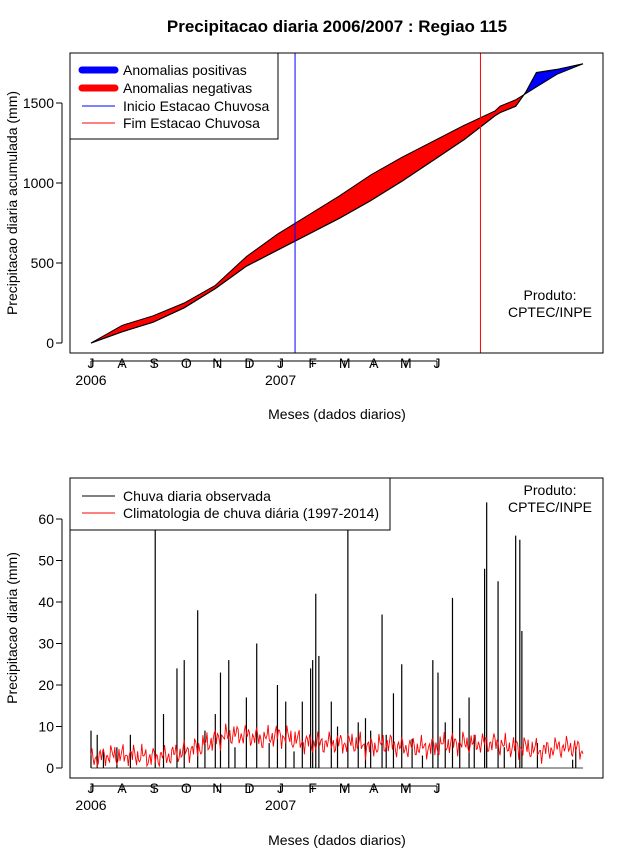 This screenshot has height=850, width=640. Describe the element at coordinates (12, 203) in the screenshot. I see `y-axis-title: Precipitacao diaria acumulada (mm)` at that location.